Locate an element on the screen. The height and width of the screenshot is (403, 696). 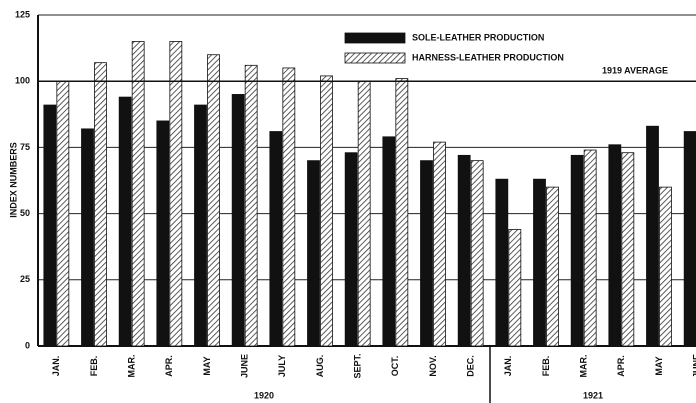
y-tick-label: 25 is located at coordinates (25, 279).